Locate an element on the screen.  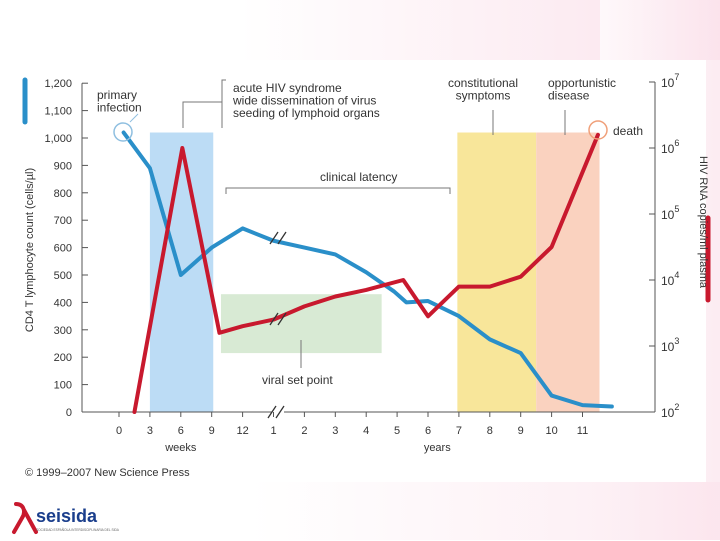
annot-constitutional-symptoms-line: symptoms is located at coordinates (483, 96).